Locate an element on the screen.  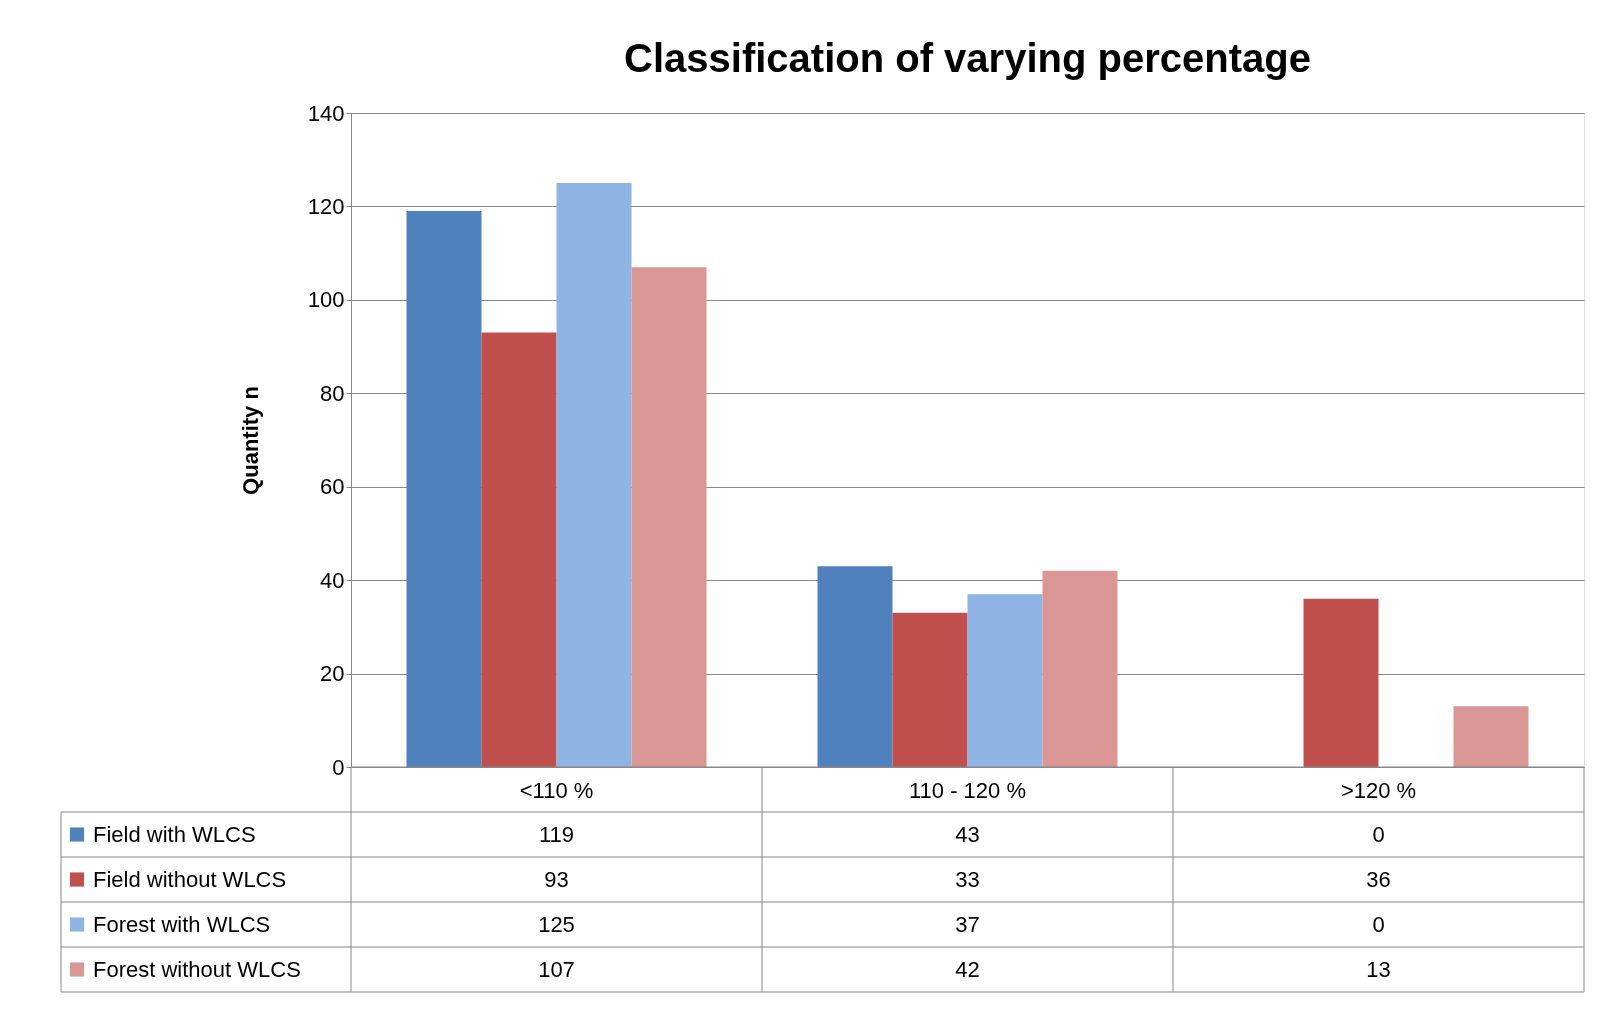
legend-label: Field with WLCS is located at coordinates (174, 834).